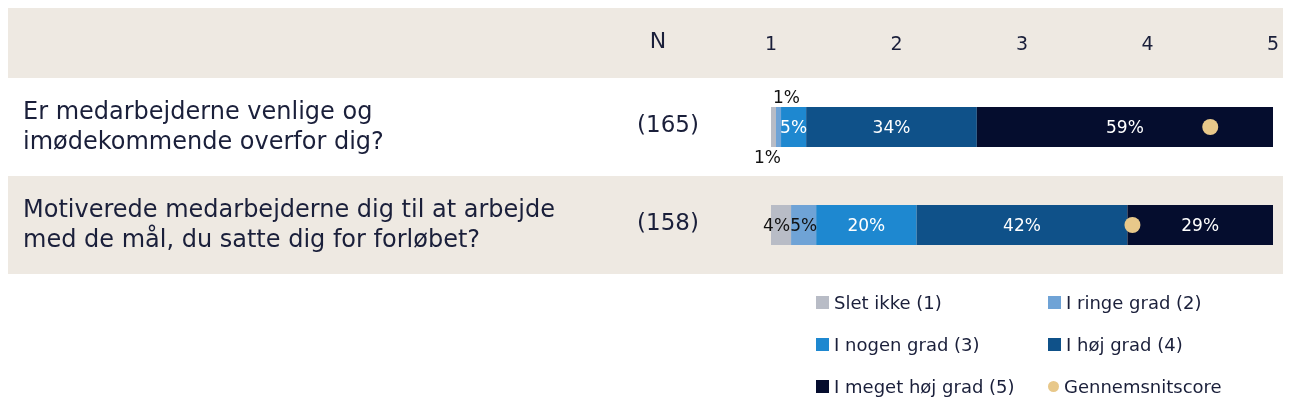  What do you see at coordinates (658, 40) in the screenshot?
I see `y2-axis-title: N` at bounding box center [658, 40].